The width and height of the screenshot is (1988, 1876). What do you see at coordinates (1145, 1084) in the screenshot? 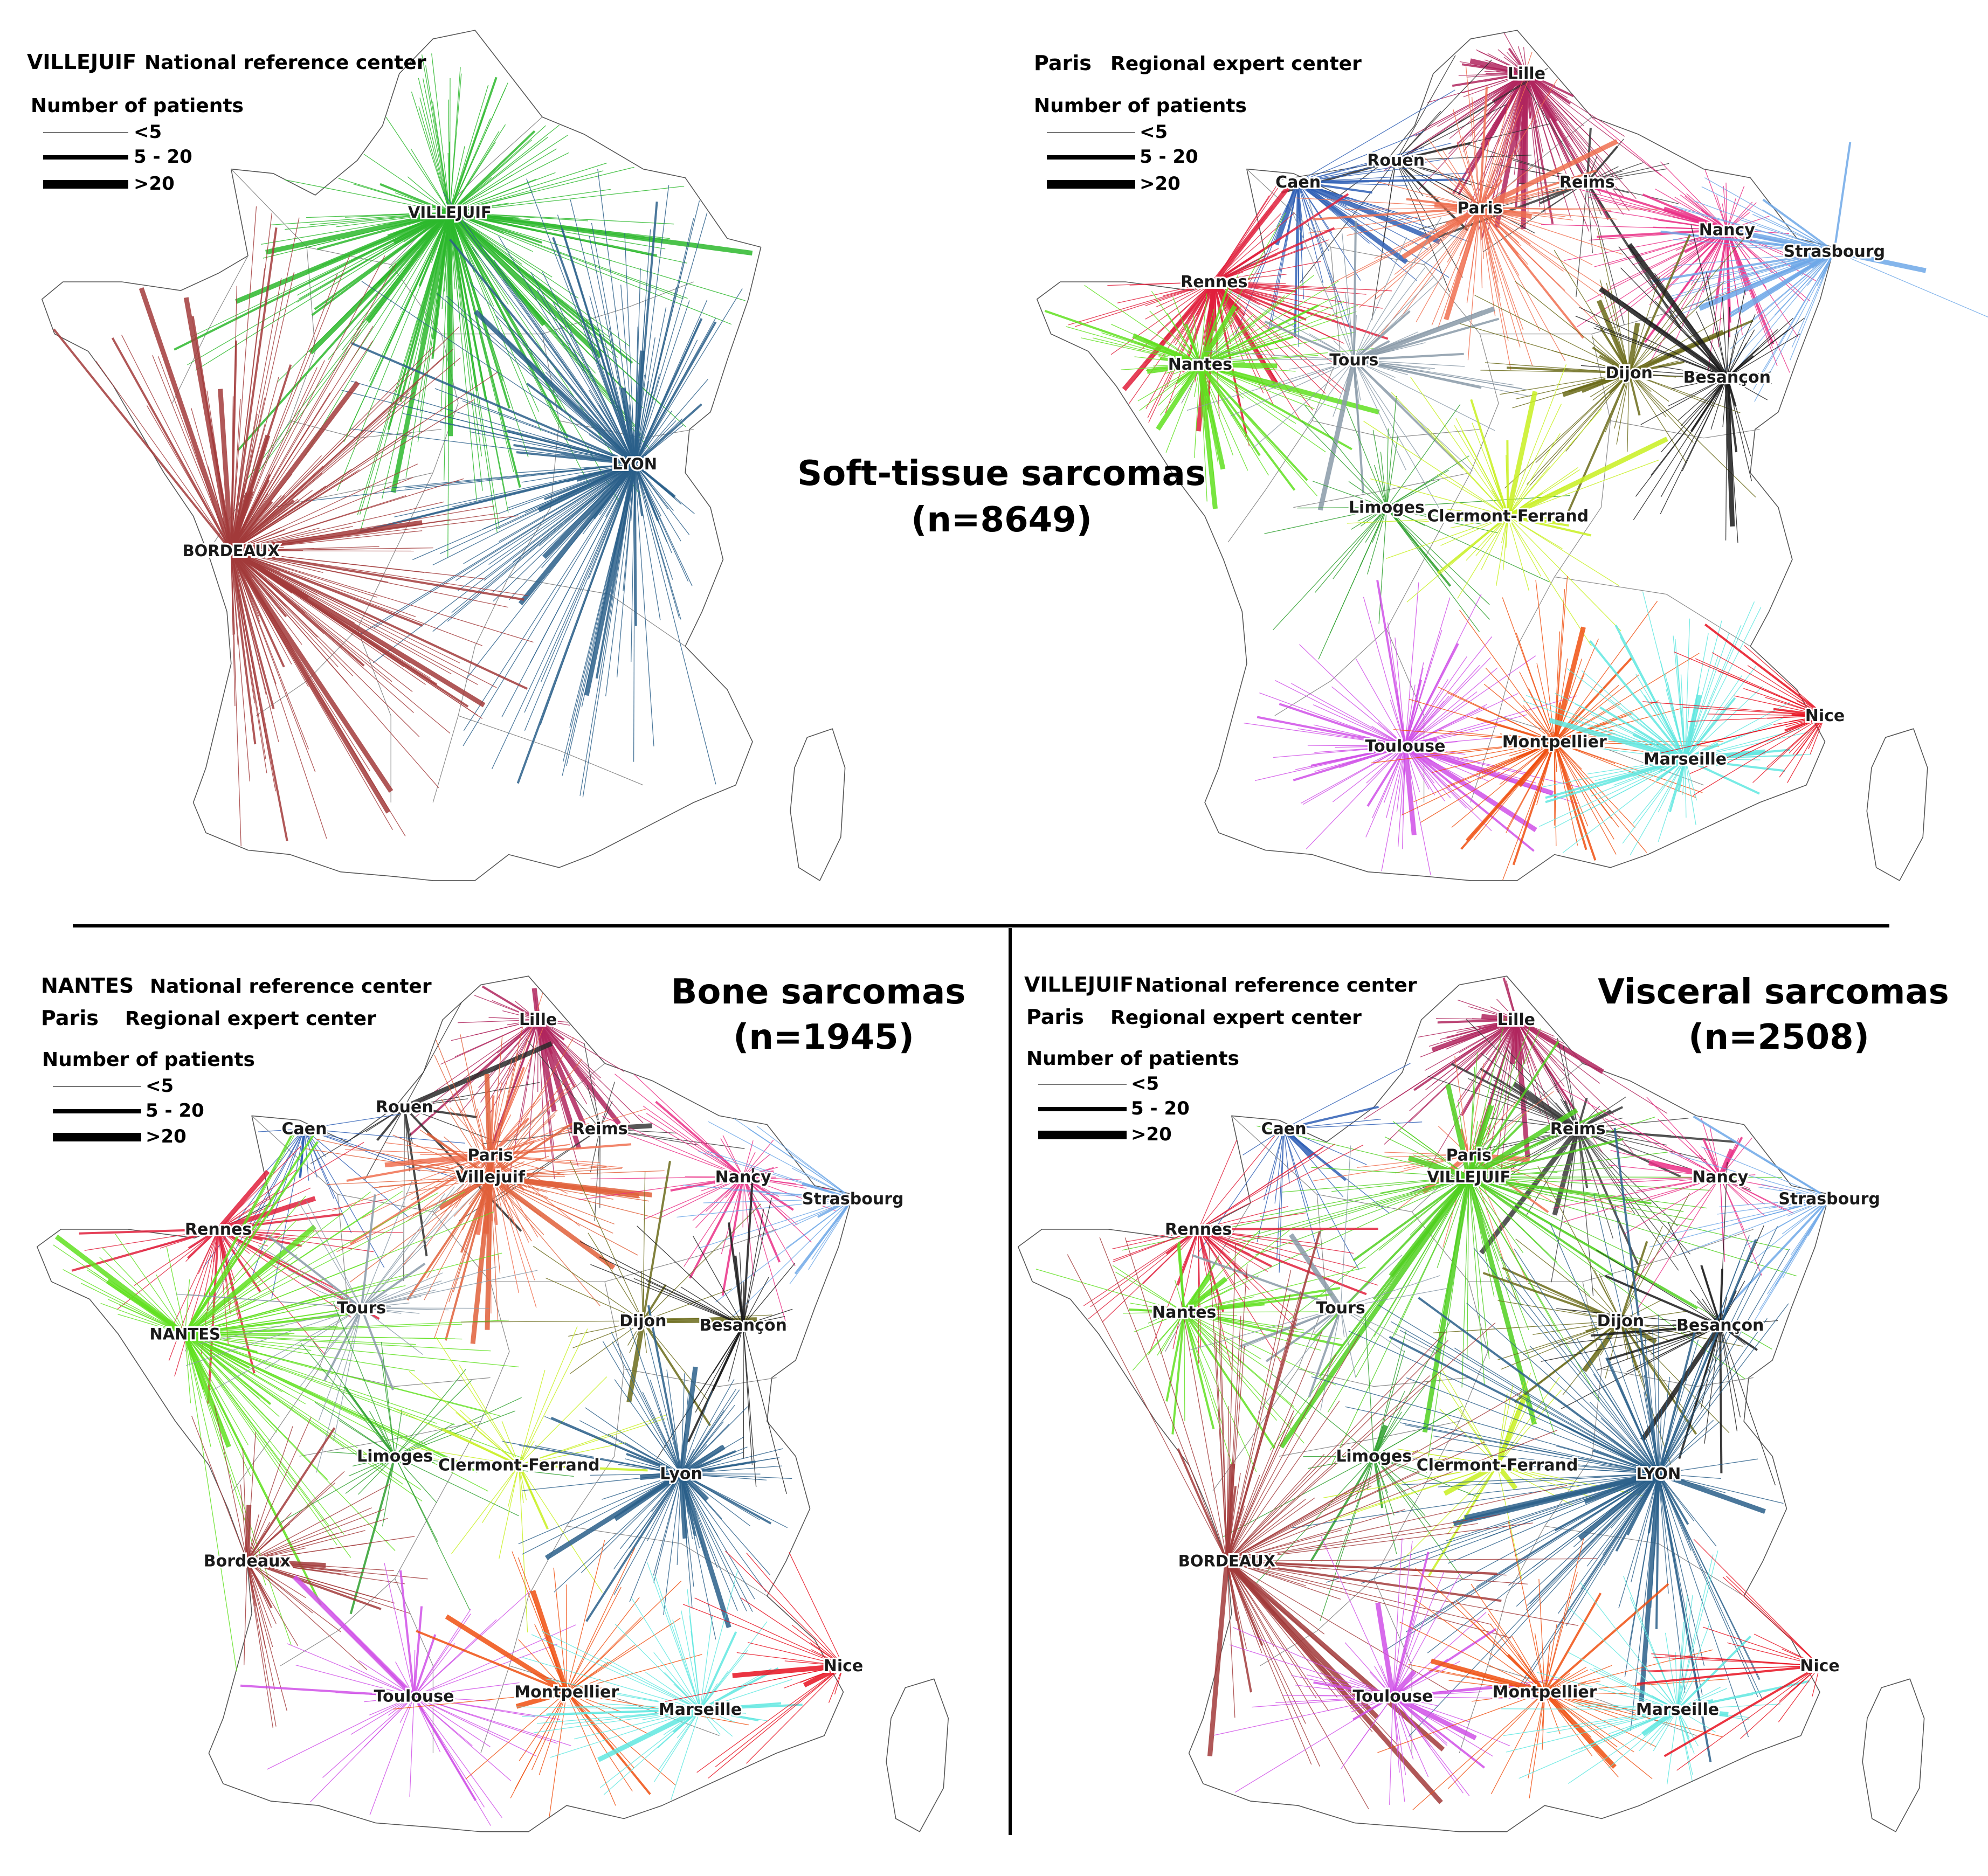
I see `legend-level-low: <5` at bounding box center [1145, 1084].